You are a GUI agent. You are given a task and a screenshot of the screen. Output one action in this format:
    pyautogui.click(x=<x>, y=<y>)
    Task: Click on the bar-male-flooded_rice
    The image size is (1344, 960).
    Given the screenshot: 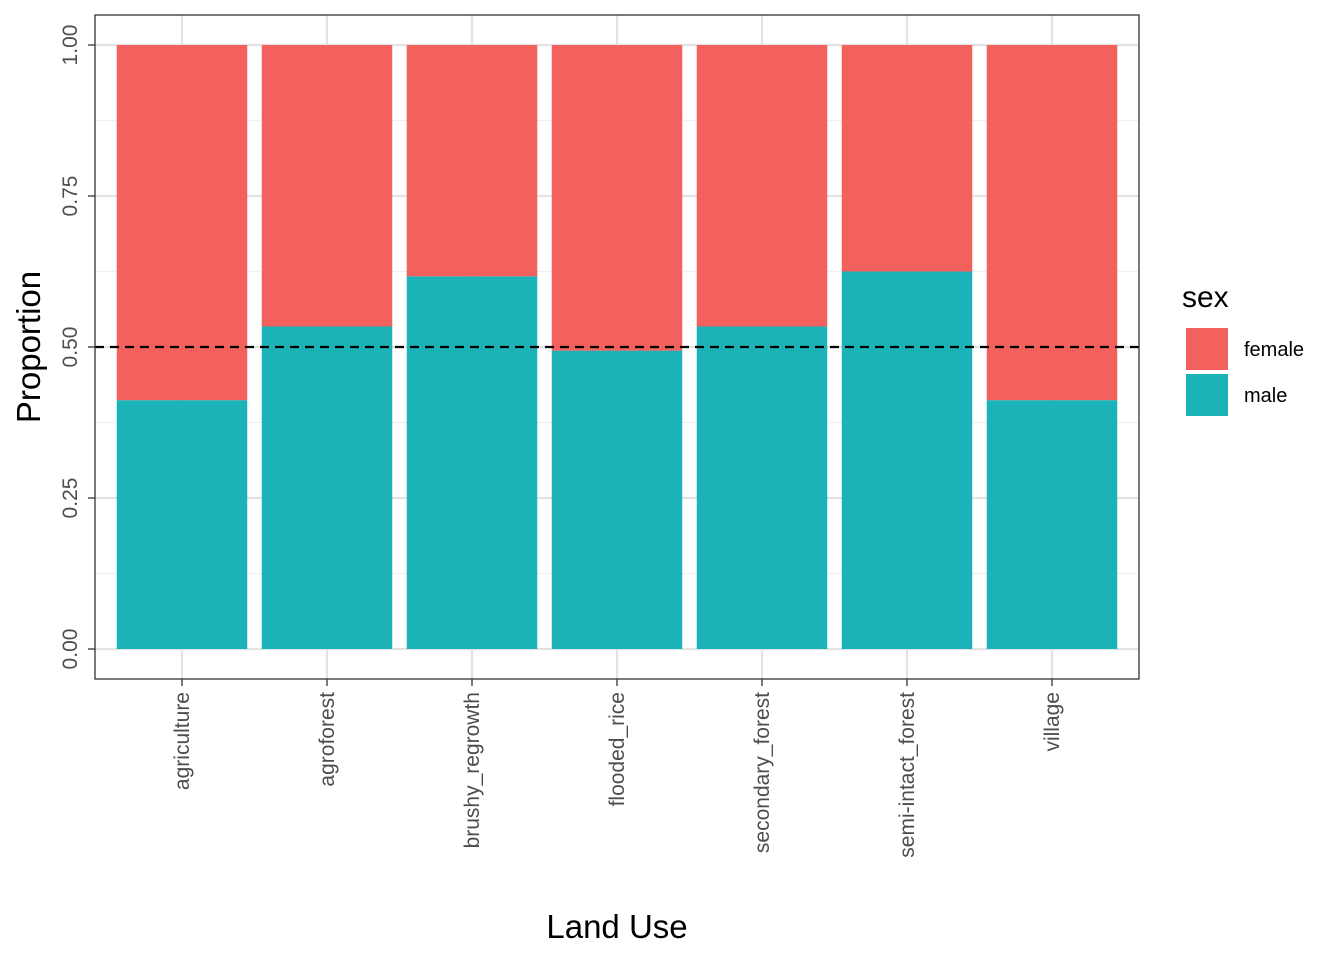 What is the action you would take?
    pyautogui.click(x=617, y=499)
    